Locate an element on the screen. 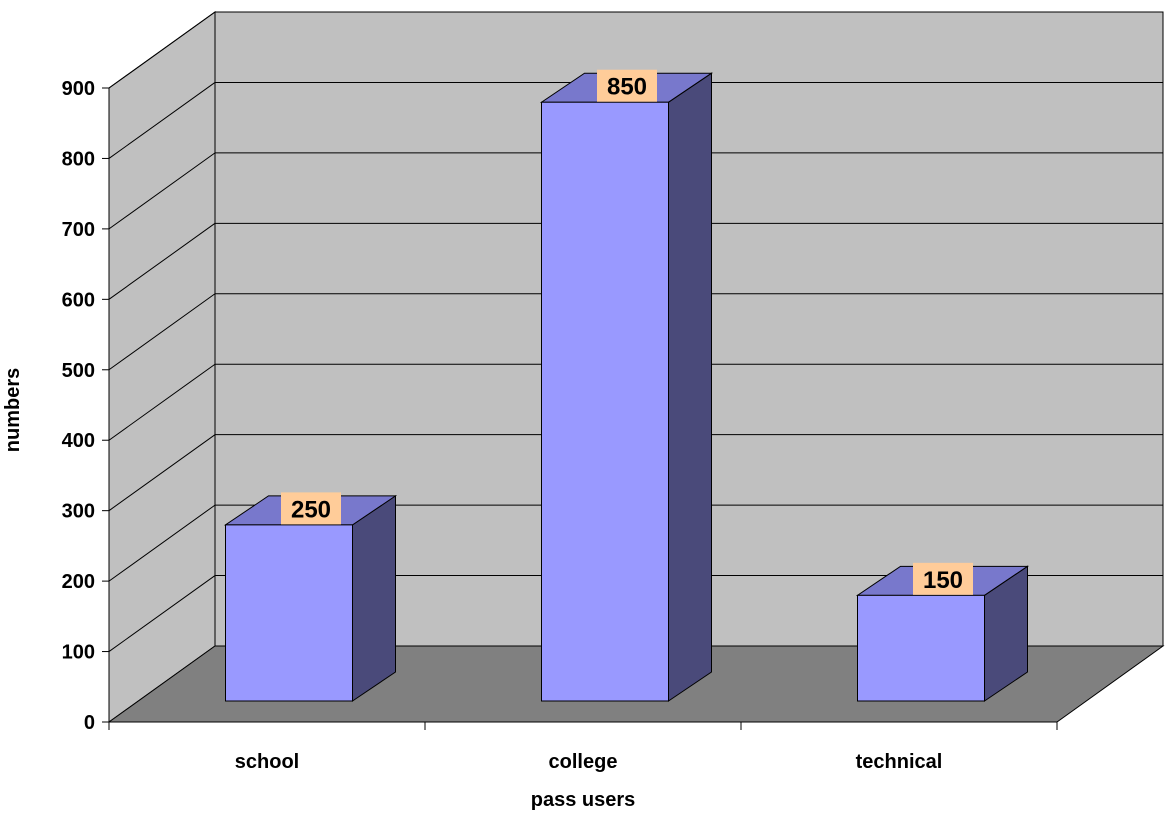 The width and height of the screenshot is (1165, 817). y-tick-label: 500 is located at coordinates (78, 371).